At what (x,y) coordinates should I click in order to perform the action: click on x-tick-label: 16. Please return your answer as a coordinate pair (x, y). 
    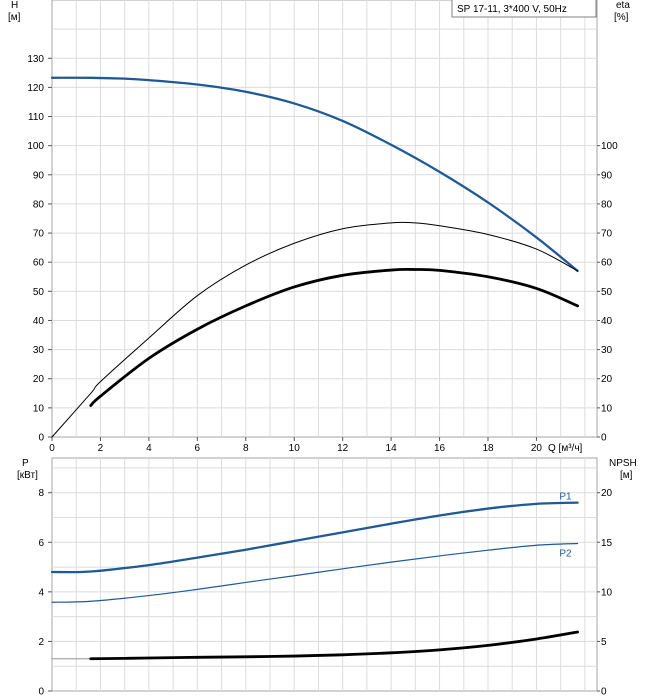
    Looking at the image, I should click on (440, 448).